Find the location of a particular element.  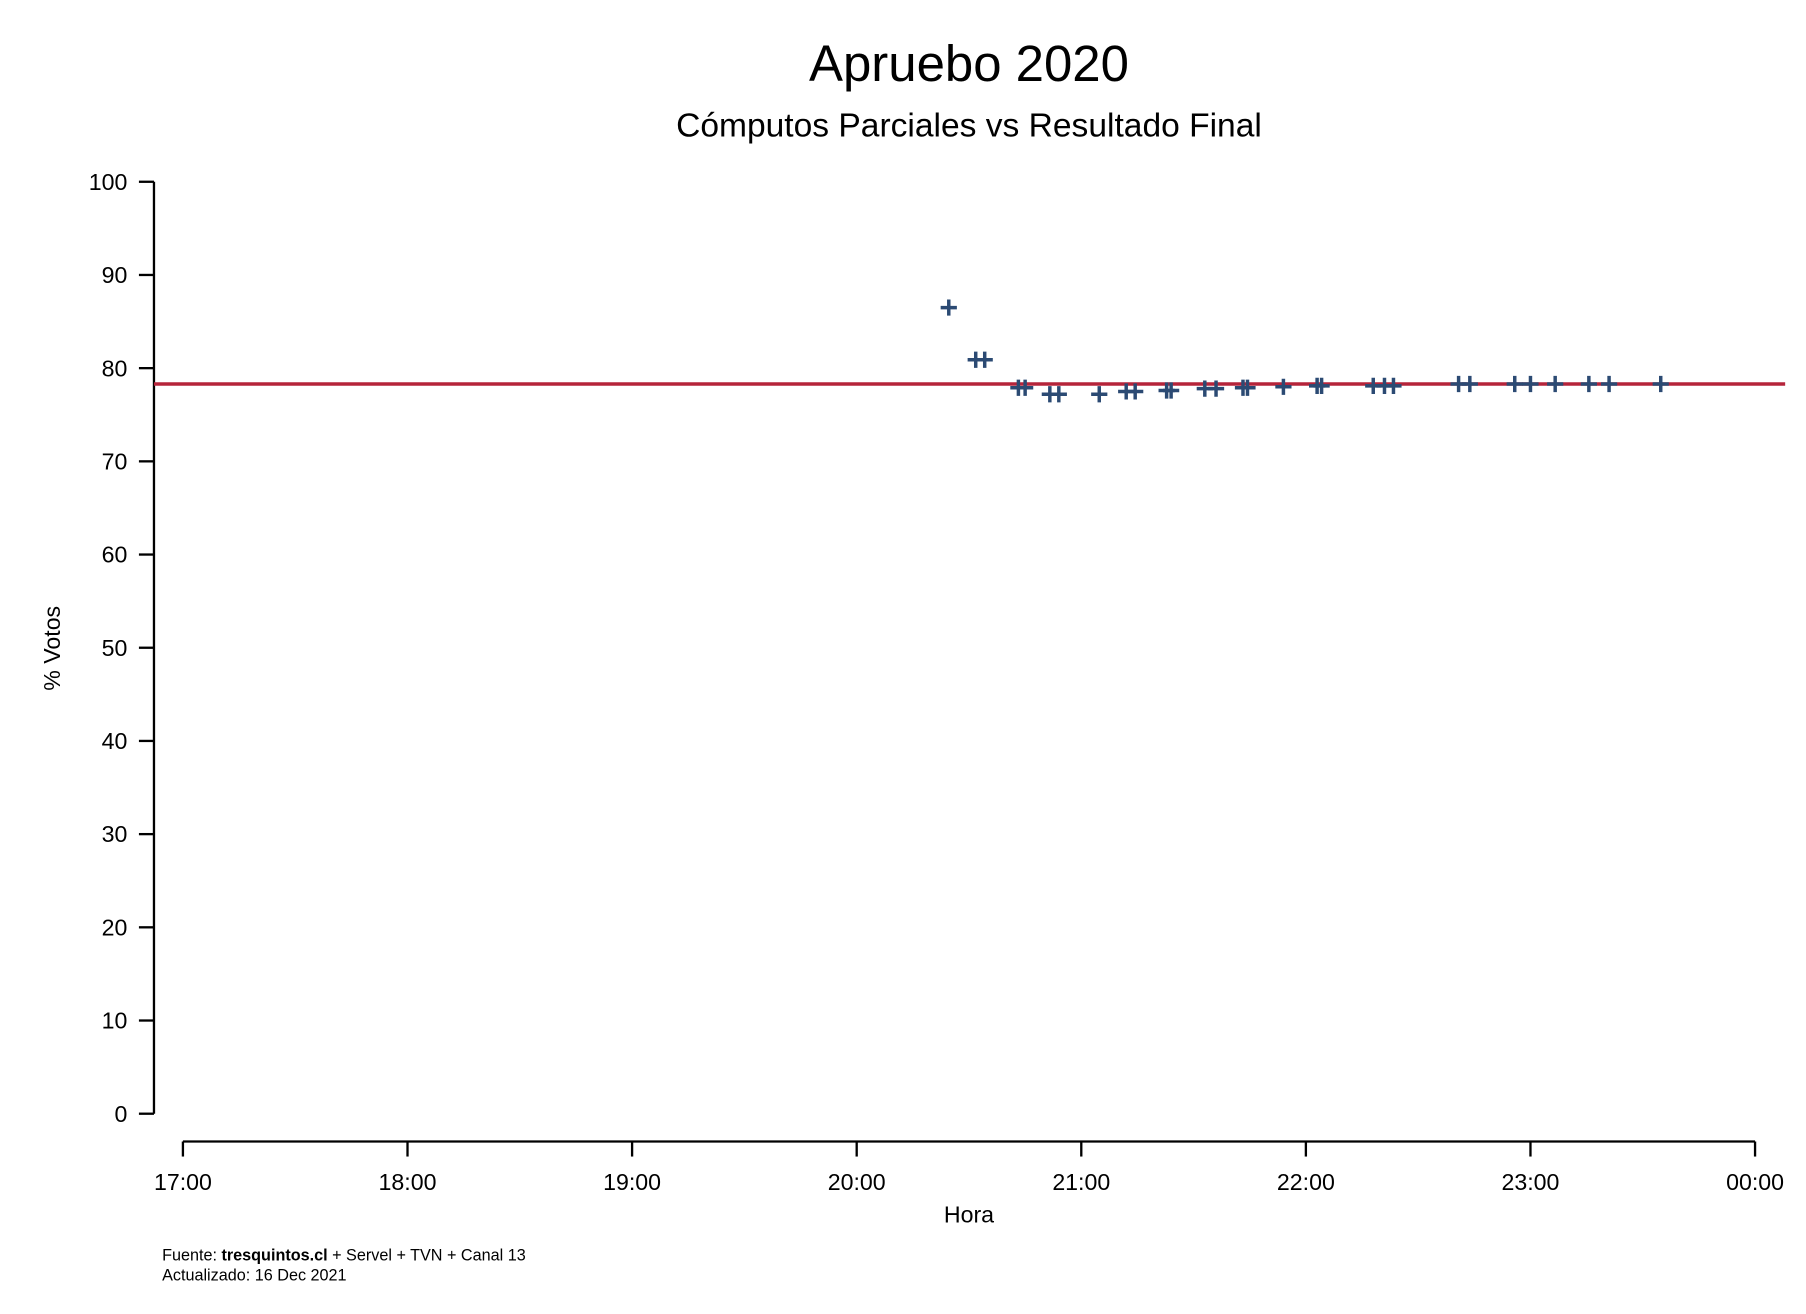

x-tick-label: 00:00 is located at coordinates (1755, 1182).